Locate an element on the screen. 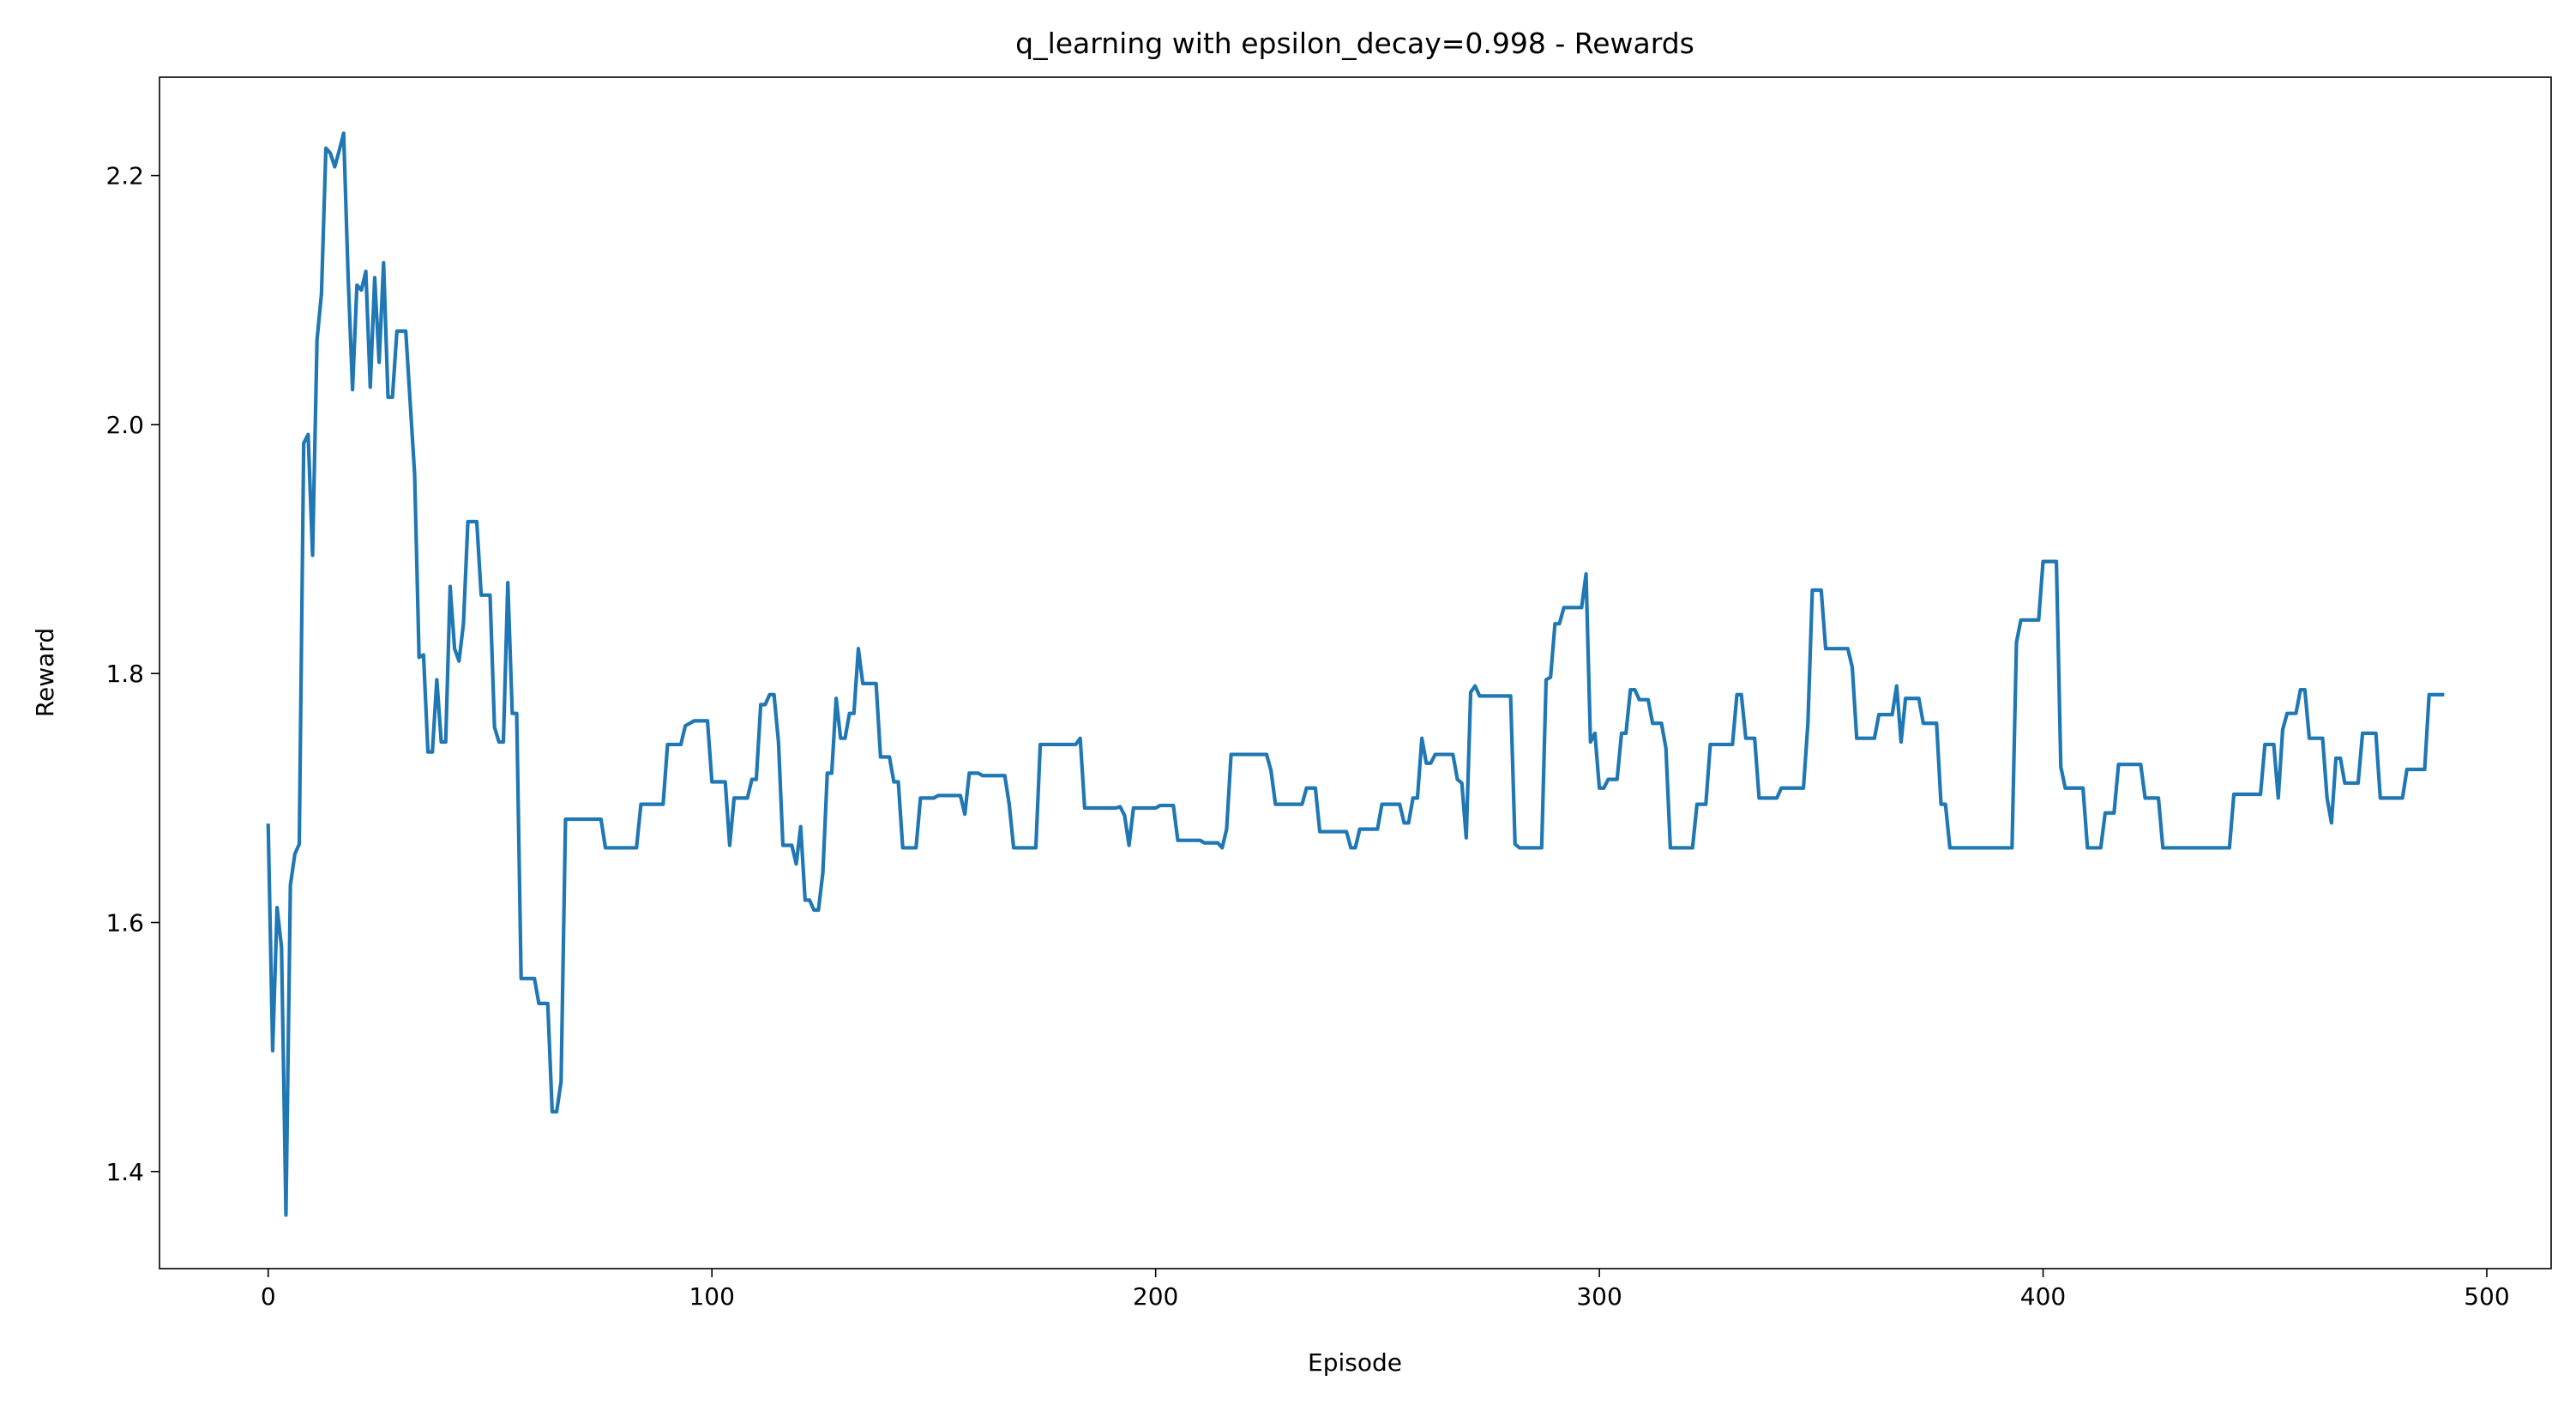  x-tick-label: 500 is located at coordinates (2486, 1296).